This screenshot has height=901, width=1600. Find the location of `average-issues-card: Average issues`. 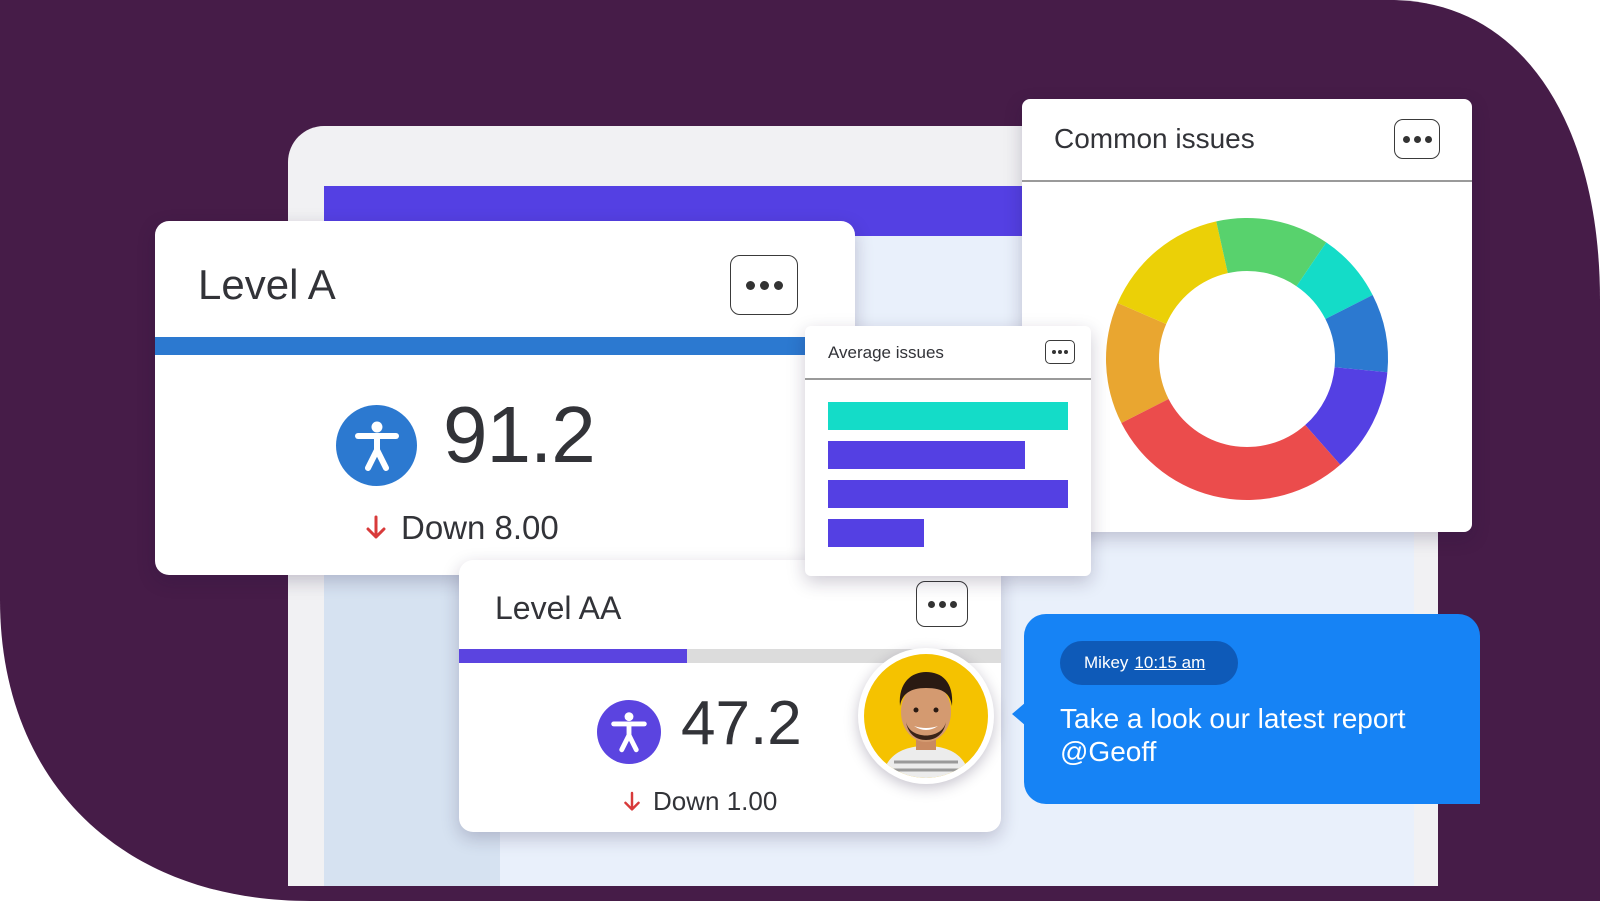

average-issues-card: Average issues is located at coordinates (948, 451).